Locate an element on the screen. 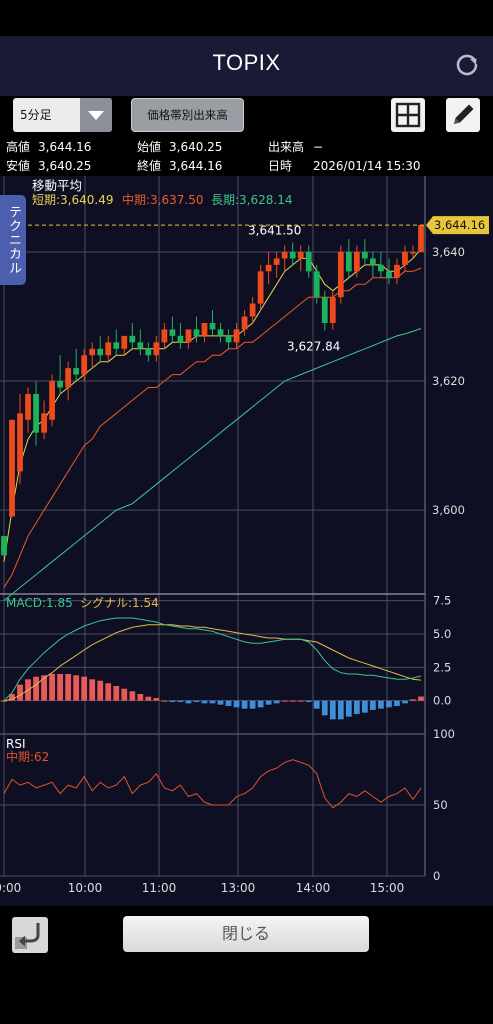 Image resolution: width=493 pixels, height=1024 pixels. back-arrow-icon is located at coordinates (30, 935).